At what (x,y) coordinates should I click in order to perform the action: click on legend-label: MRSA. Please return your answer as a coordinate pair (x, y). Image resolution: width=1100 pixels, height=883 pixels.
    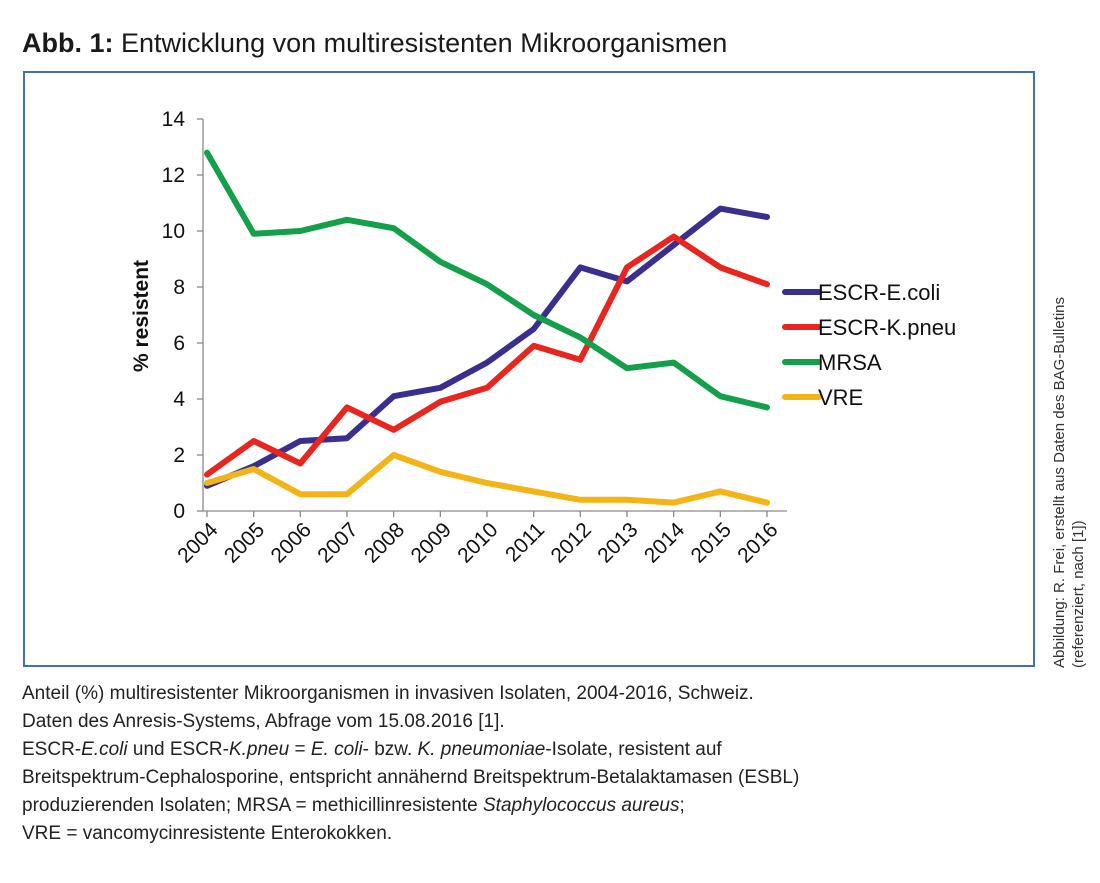
    Looking at the image, I should click on (850, 362).